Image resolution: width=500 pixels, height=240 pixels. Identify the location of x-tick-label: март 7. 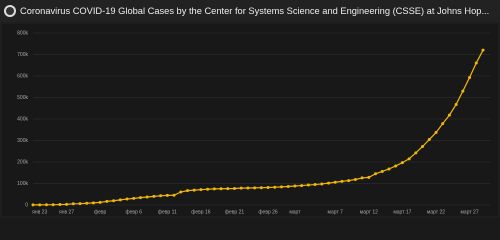
(336, 212).